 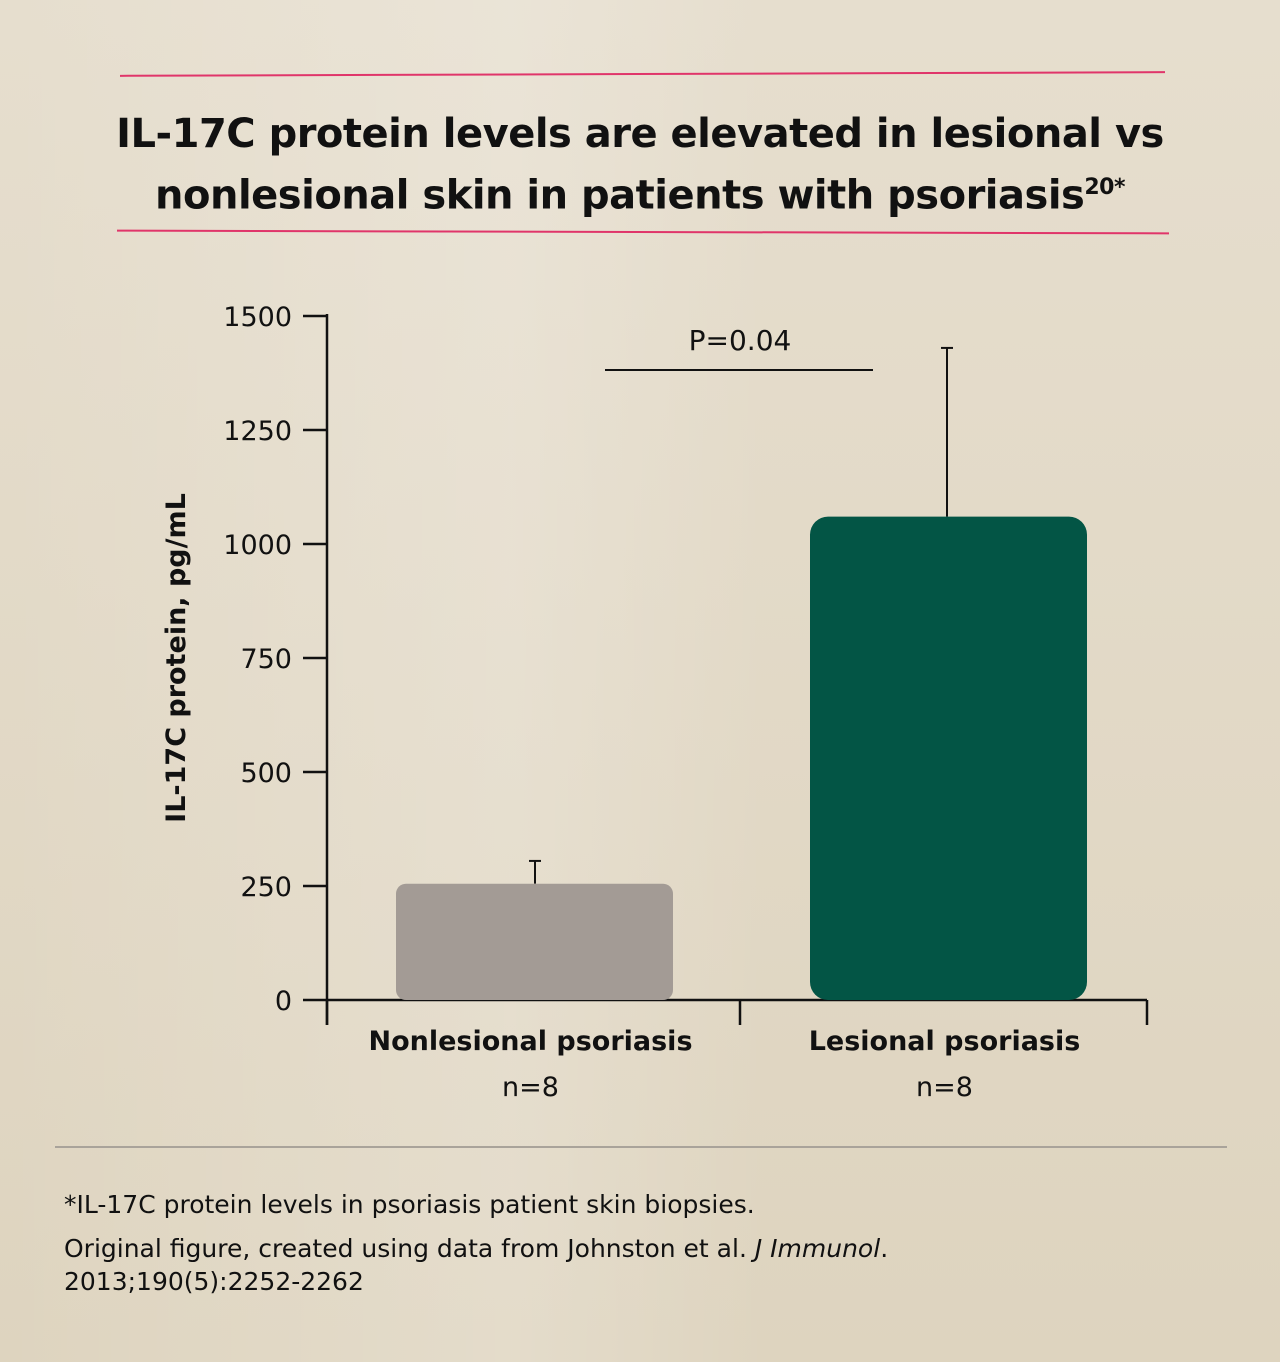 I want to click on p-value-annotation: P=0.04, so click(x=740, y=340).